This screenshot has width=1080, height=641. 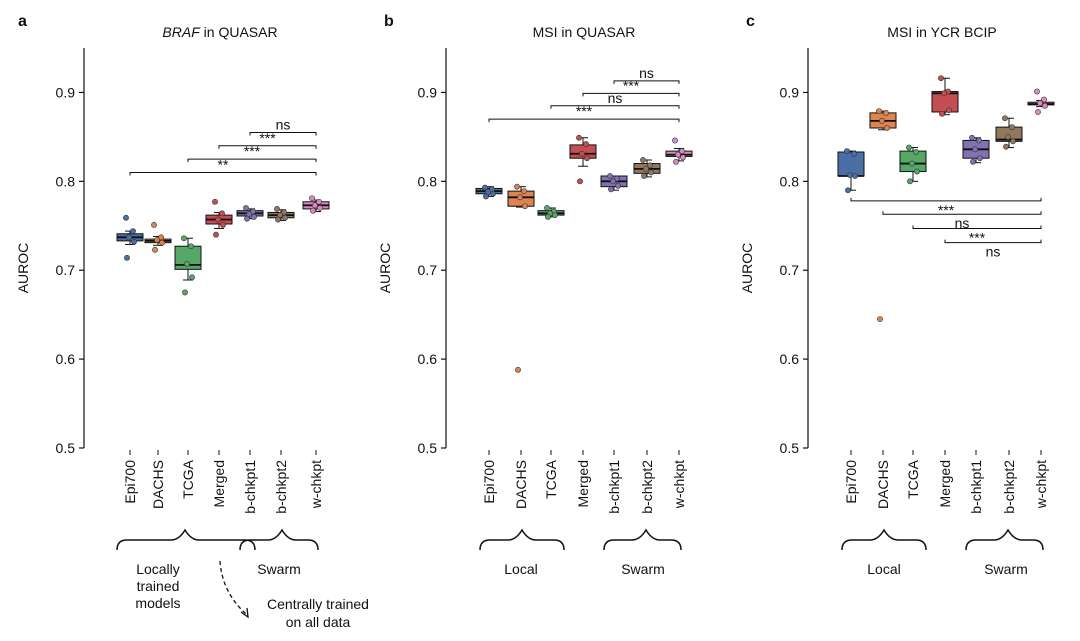 What do you see at coordinates (23, 268) in the screenshot?
I see `y-axis-label-a: AUROC` at bounding box center [23, 268].